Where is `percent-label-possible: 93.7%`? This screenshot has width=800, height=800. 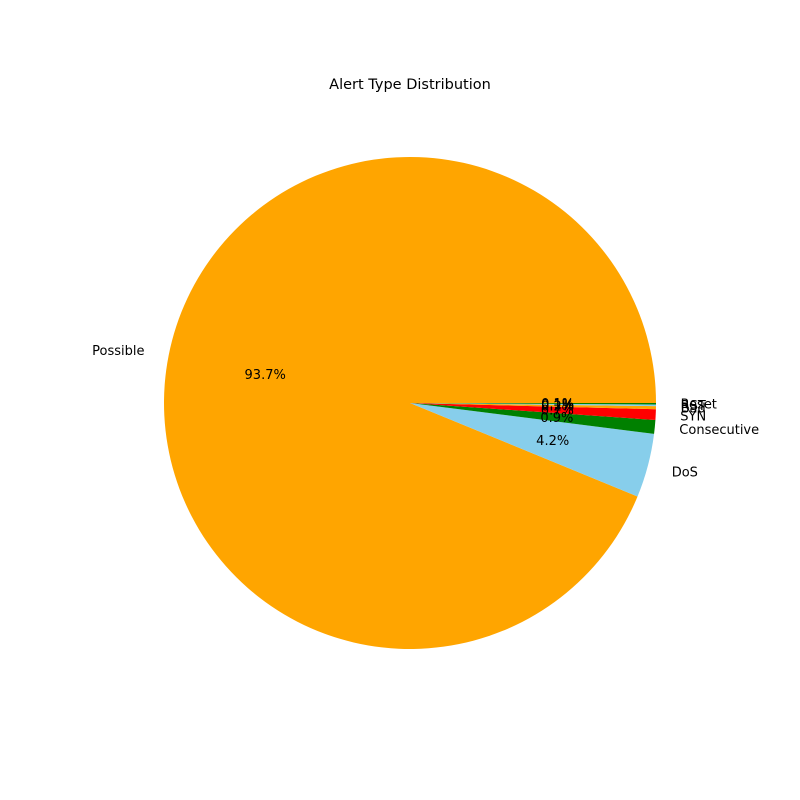 percent-label-possible: 93.7% is located at coordinates (265, 375).